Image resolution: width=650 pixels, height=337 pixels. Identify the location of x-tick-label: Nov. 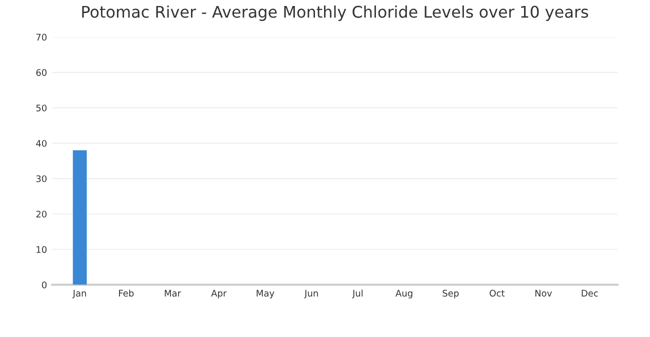
(543, 293).